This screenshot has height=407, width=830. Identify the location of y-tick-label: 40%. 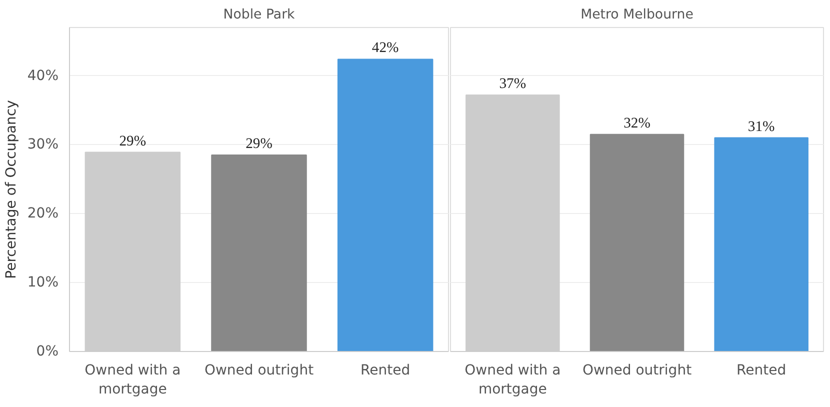
(43, 76).